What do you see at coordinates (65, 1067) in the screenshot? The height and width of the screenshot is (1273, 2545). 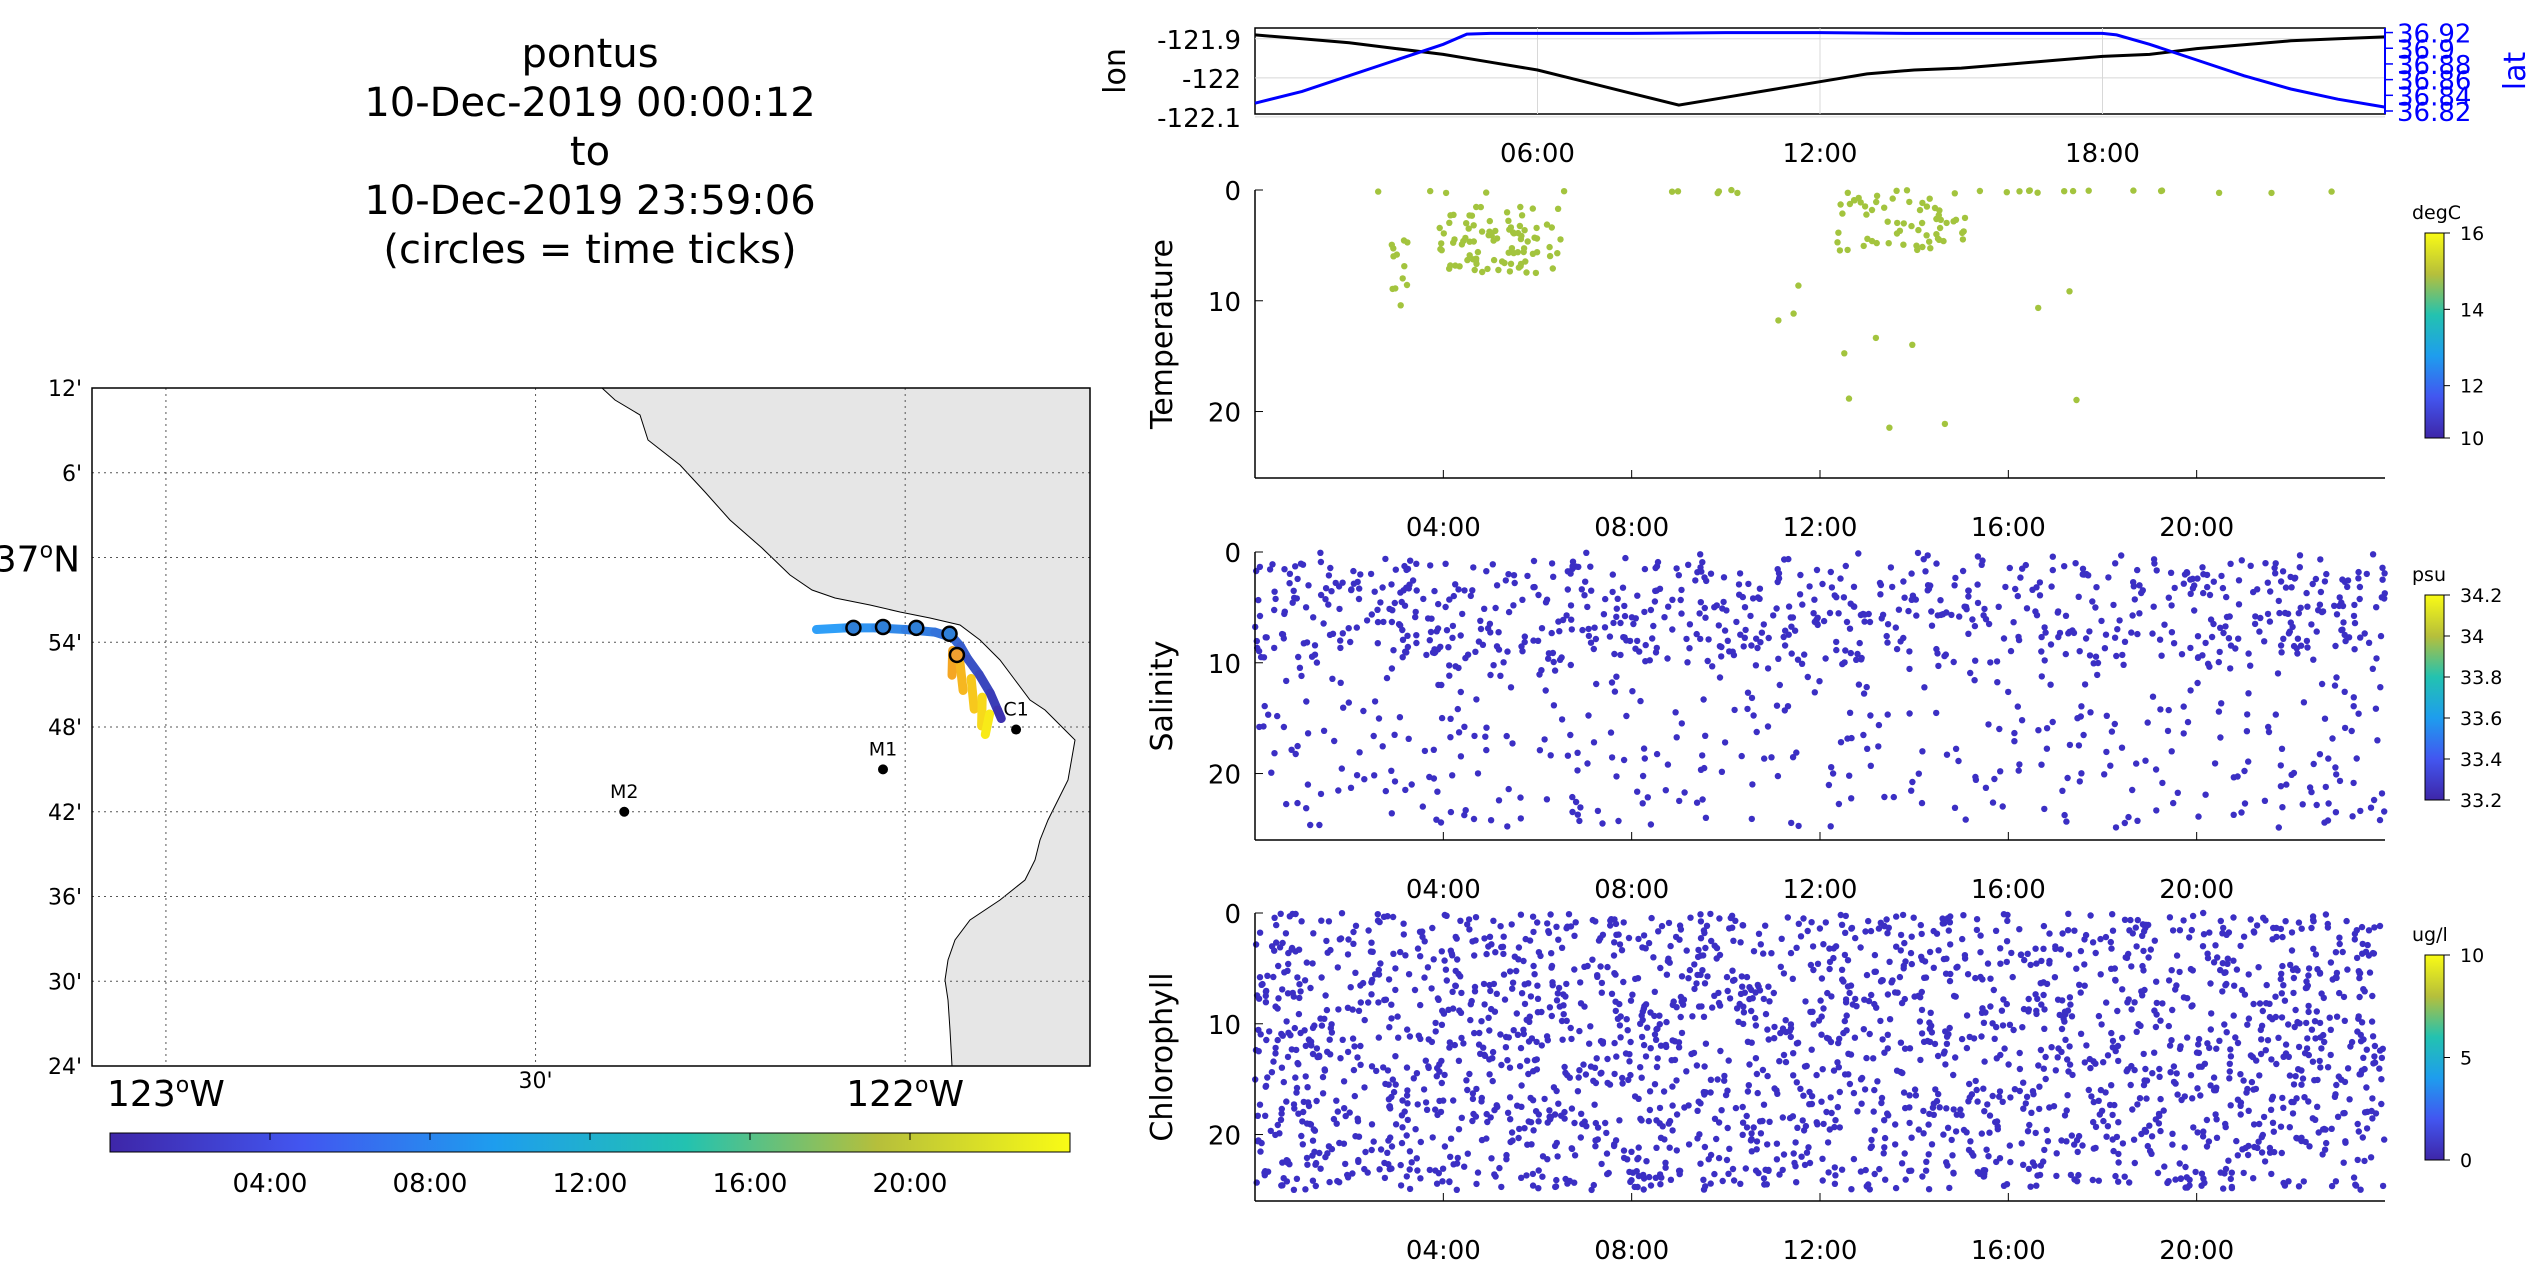 I see `map-lat-label: 24'` at bounding box center [65, 1067].